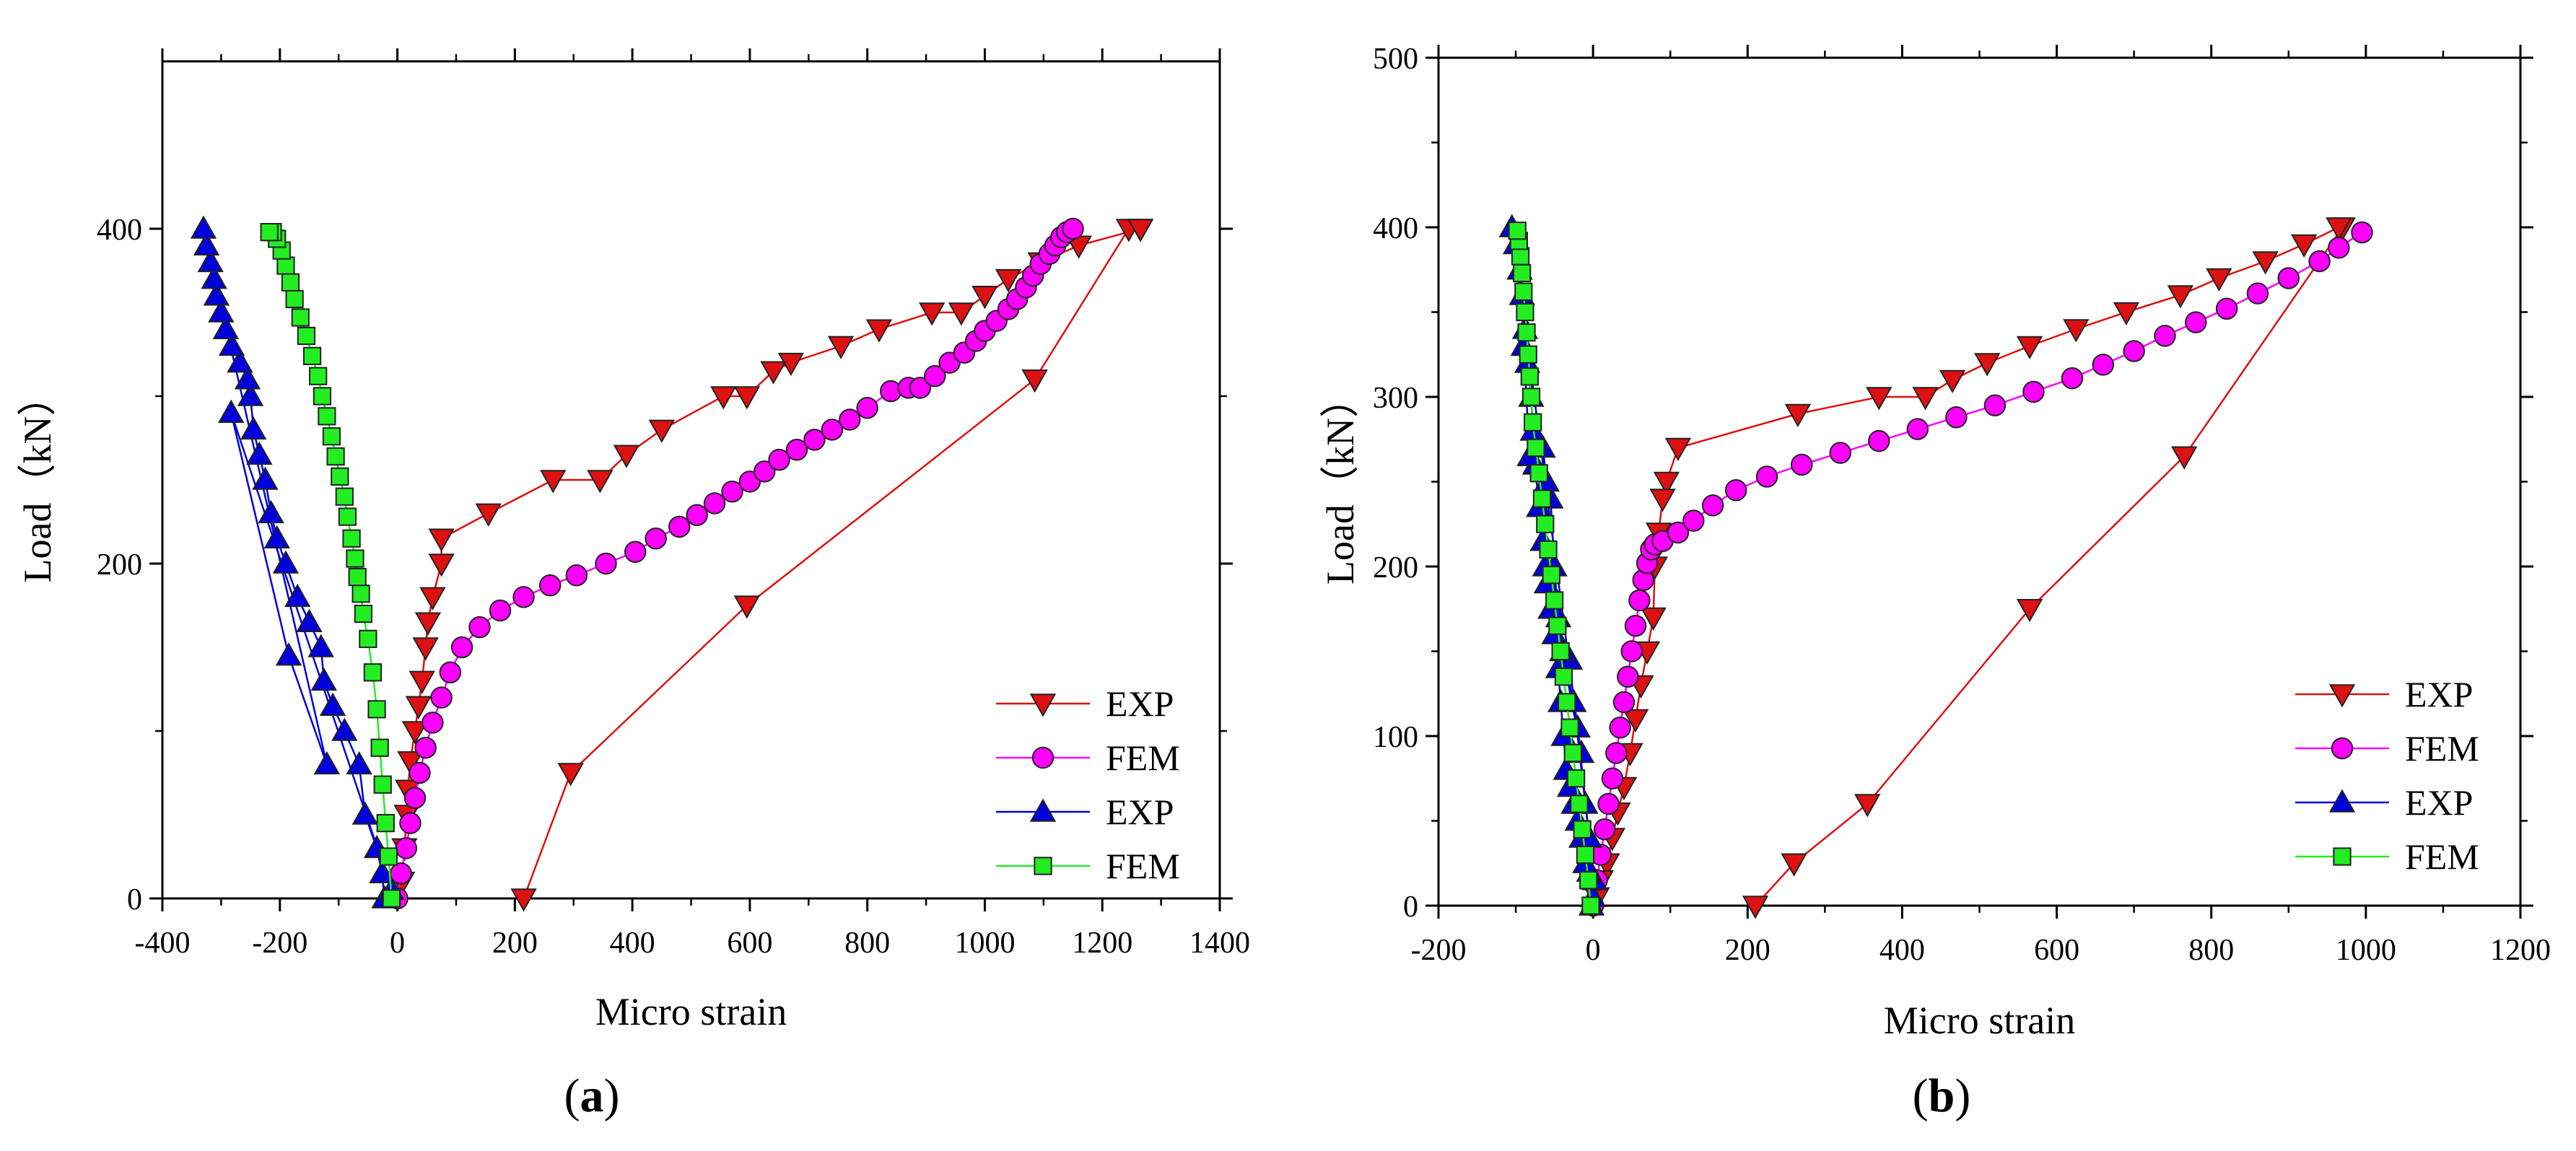  I want to click on legend-label-b-3: FEM, so click(2442, 856).